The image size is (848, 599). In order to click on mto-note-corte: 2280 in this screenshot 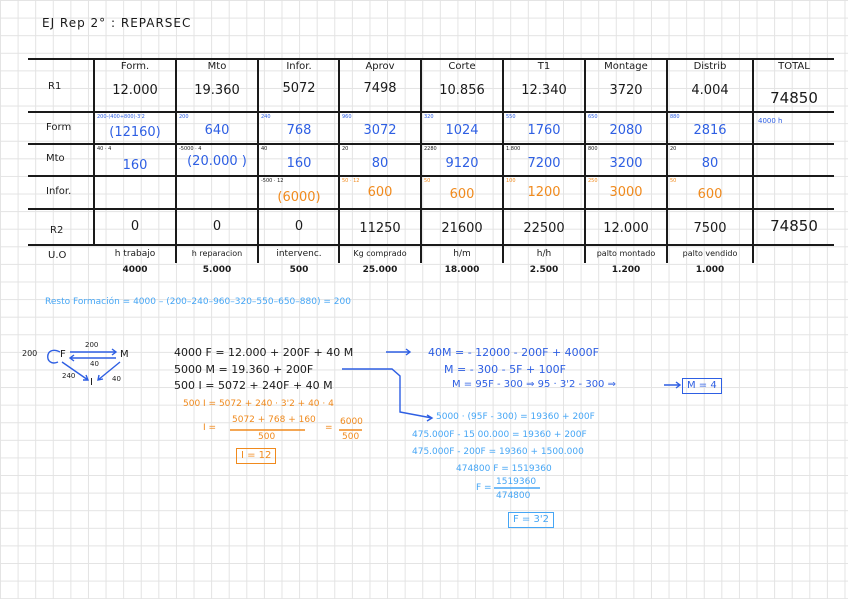, I will do `click(430, 149)`.